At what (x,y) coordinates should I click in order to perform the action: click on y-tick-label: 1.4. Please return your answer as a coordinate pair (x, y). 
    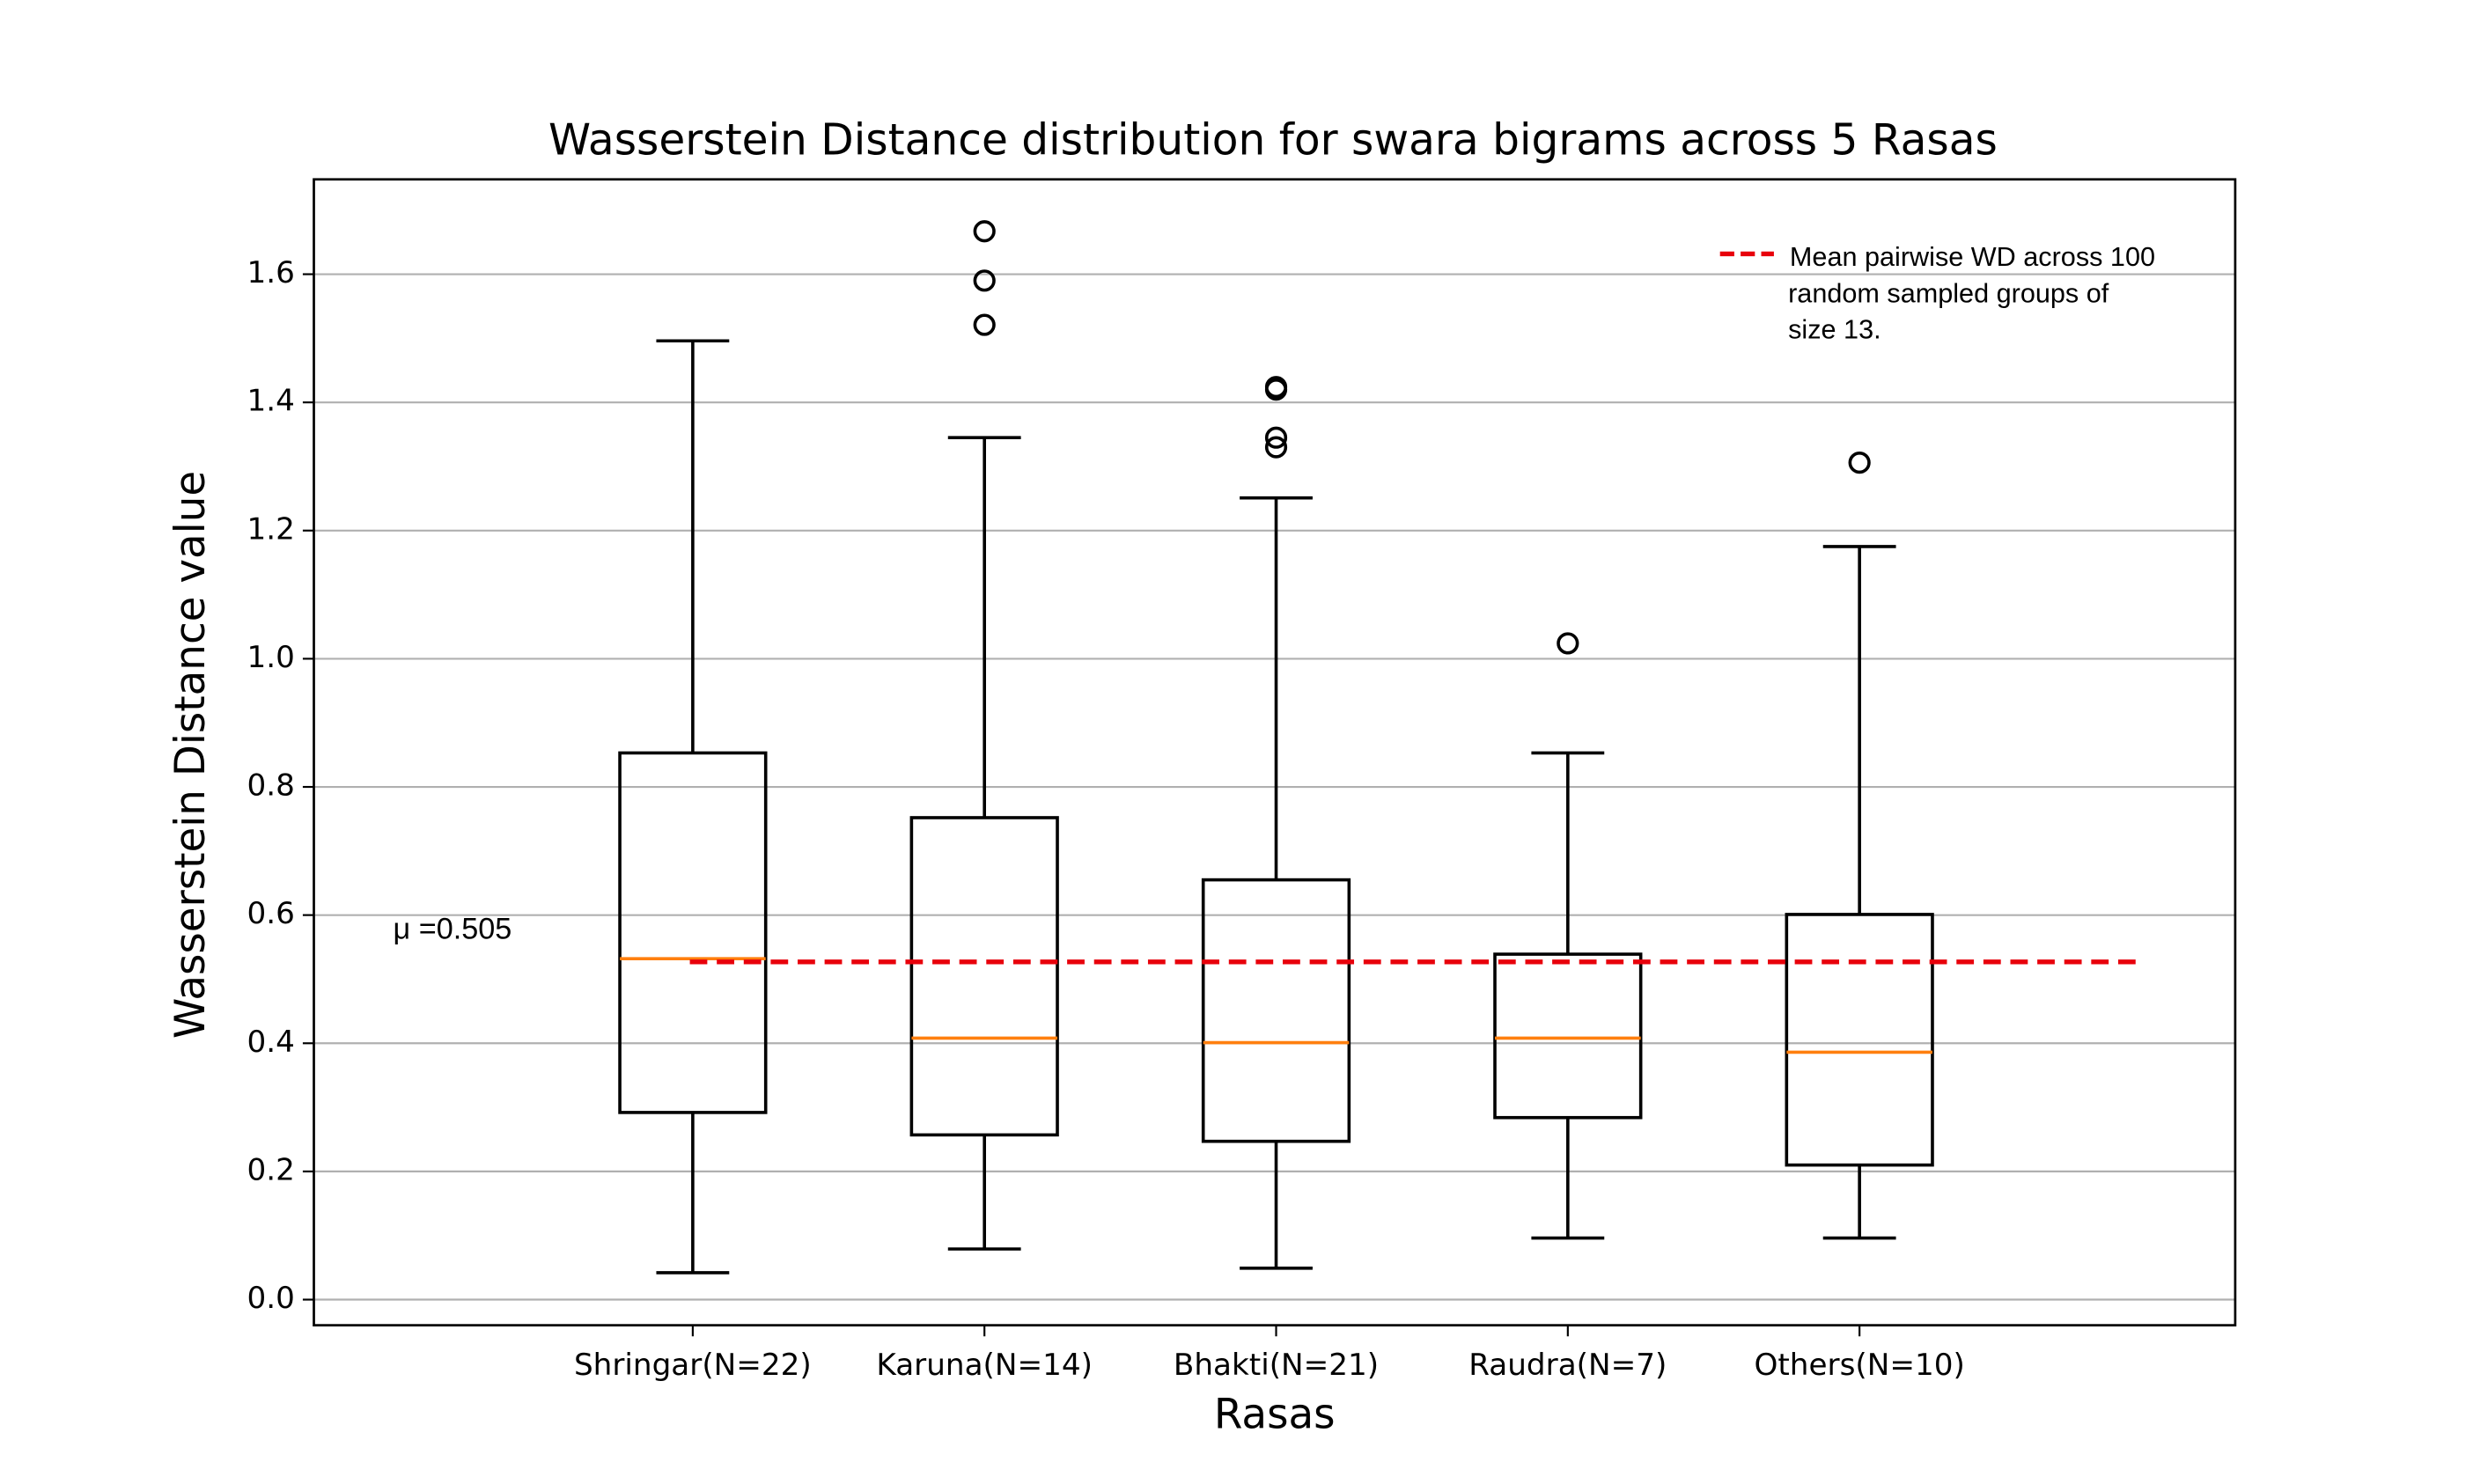
    Looking at the image, I should click on (271, 401).